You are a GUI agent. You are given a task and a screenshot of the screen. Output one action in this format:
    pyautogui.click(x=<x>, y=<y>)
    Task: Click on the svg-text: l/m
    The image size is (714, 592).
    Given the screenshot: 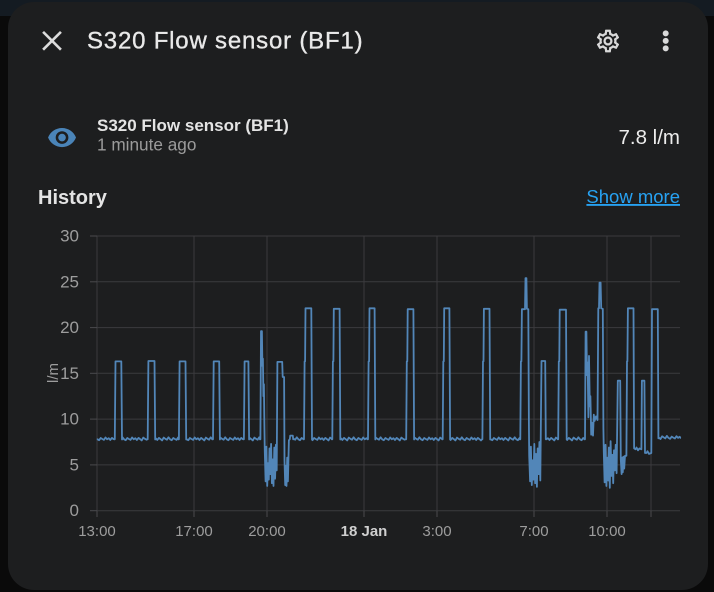 What is the action you would take?
    pyautogui.click(x=53, y=373)
    